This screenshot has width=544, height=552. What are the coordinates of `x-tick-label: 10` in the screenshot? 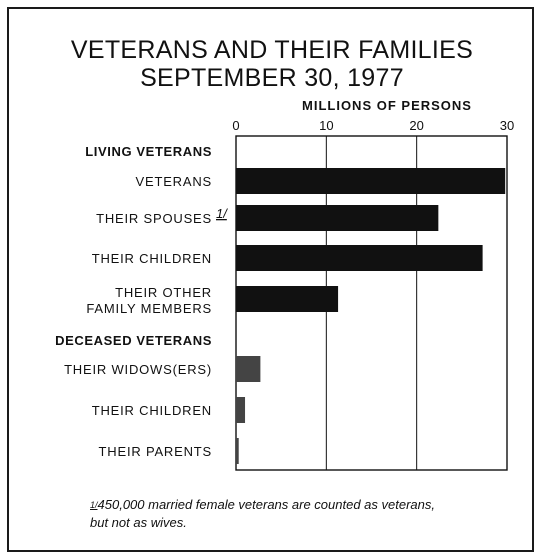 It's located at (326, 125).